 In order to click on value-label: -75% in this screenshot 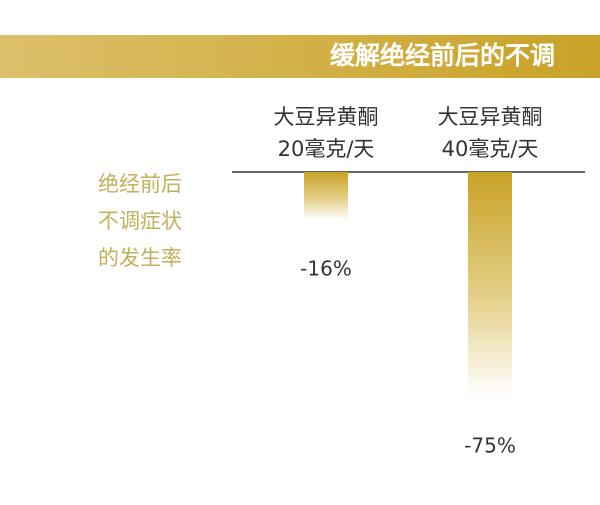, I will do `click(490, 446)`.